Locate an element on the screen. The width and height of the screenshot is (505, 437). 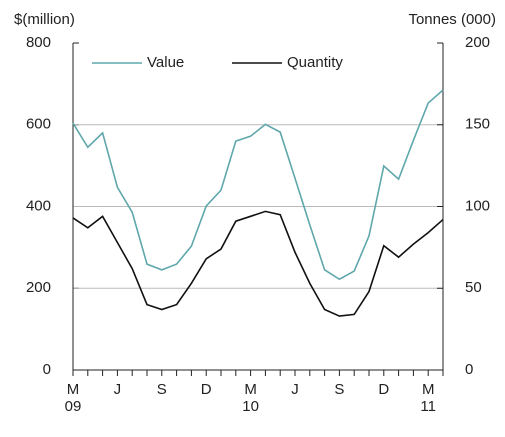
x-year-label: 10 is located at coordinates (250, 406).